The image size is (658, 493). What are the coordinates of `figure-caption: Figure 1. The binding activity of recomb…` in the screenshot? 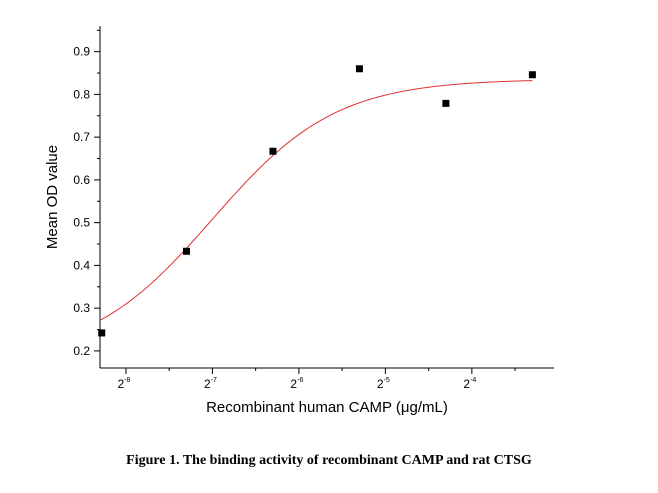 It's located at (329, 460).